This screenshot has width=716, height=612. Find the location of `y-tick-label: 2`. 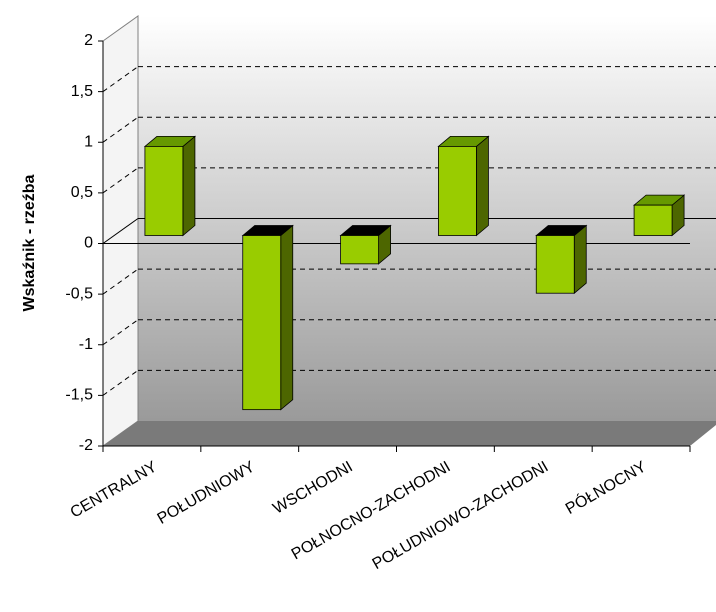

y-tick-label: 2 is located at coordinates (88, 40).